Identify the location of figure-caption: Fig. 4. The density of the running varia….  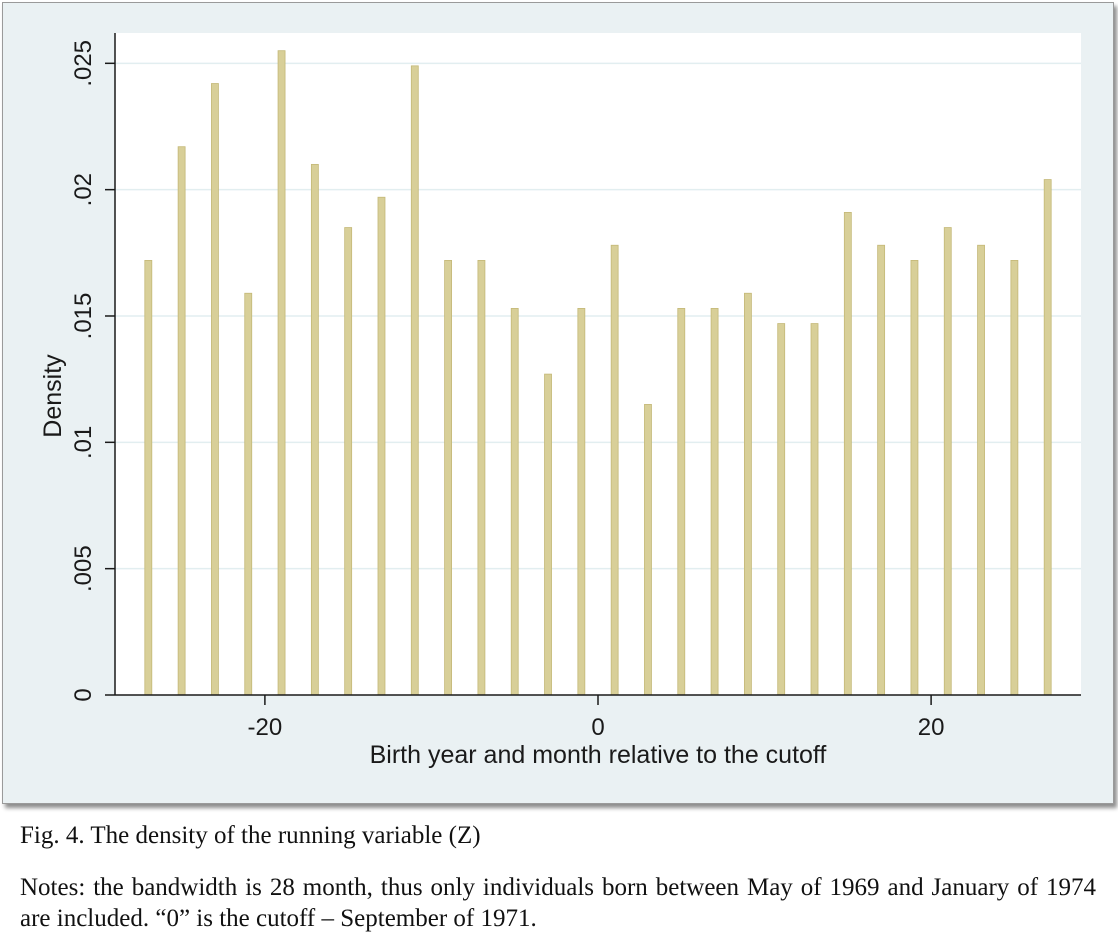
(250, 835).